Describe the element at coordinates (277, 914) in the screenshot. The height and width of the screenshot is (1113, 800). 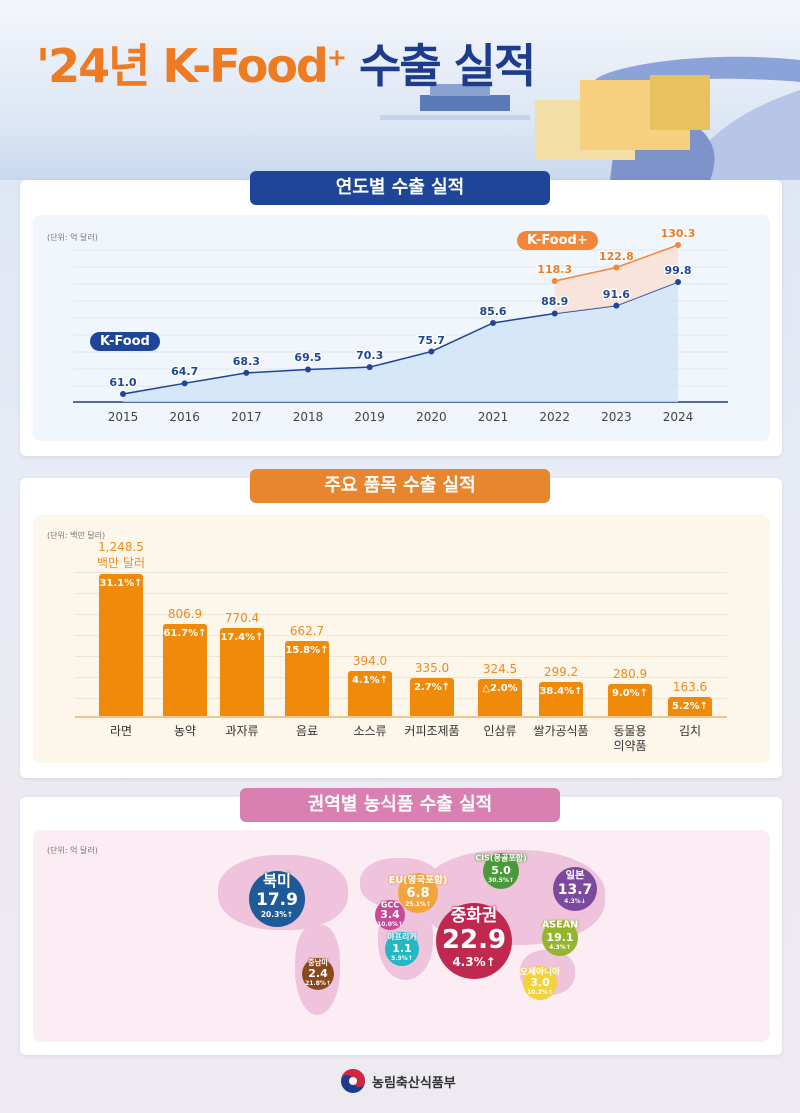
I see `region-change: 20.3%↑` at that location.